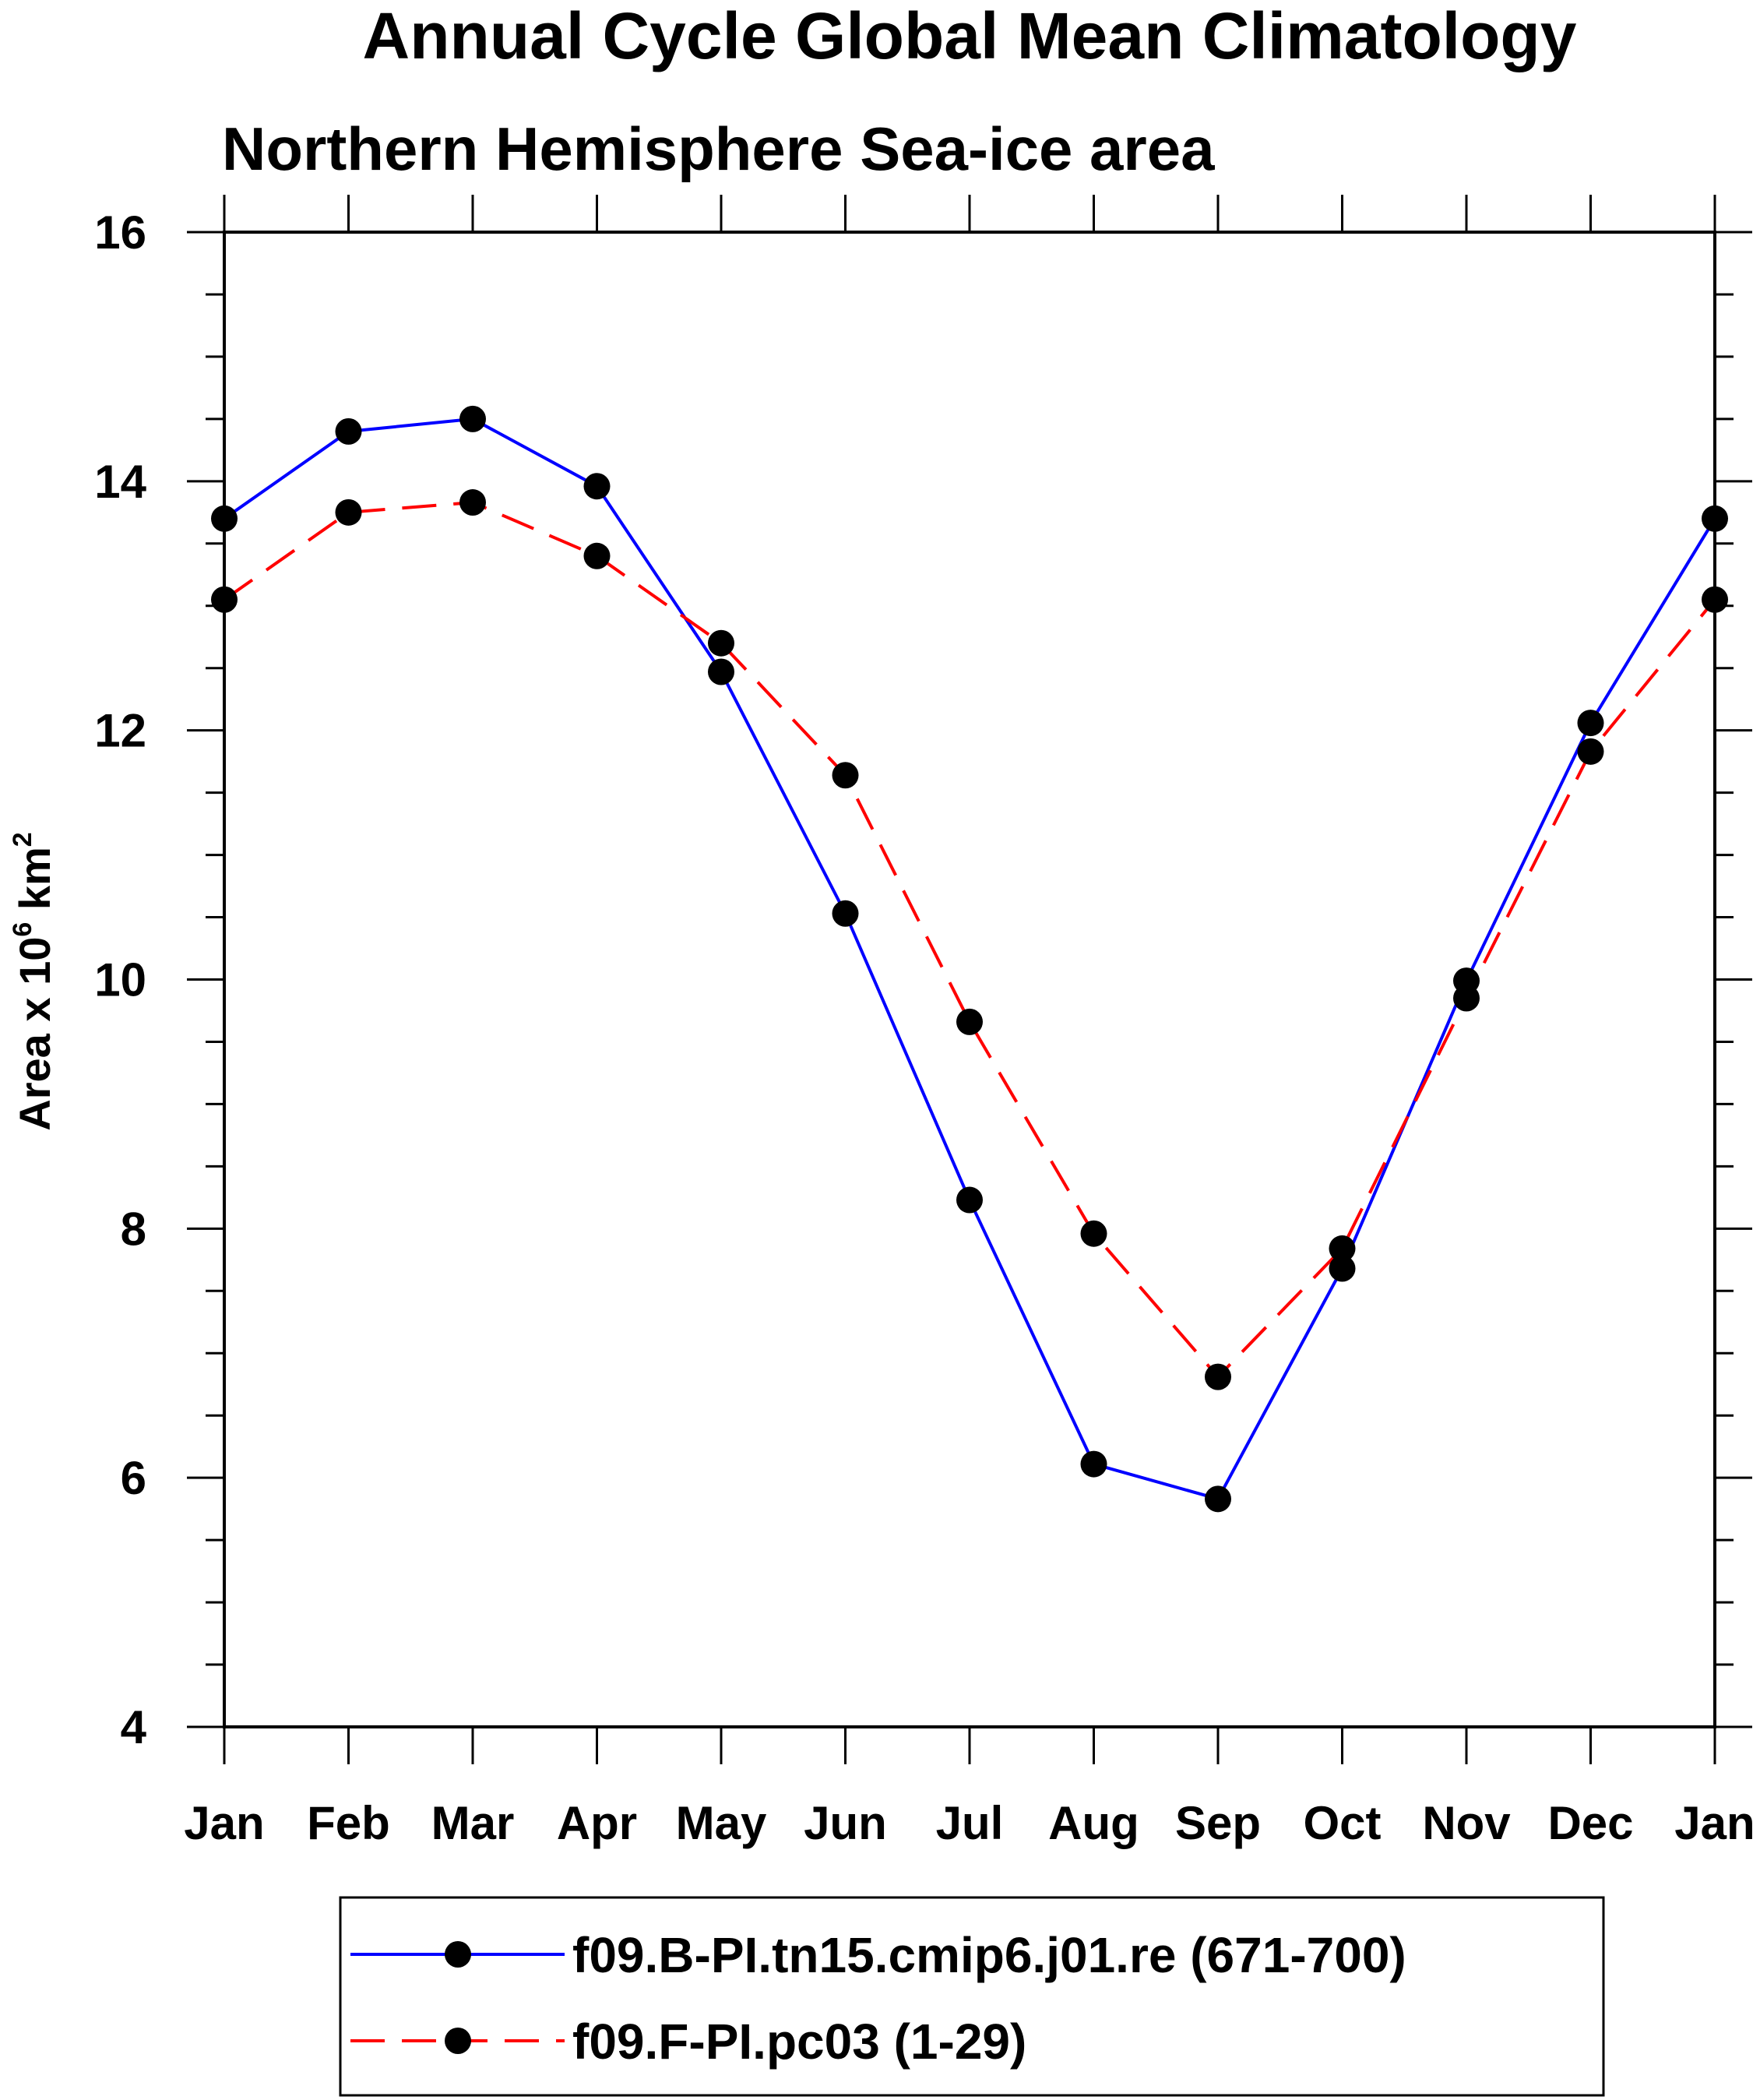  I want to click on y-tick-label: 4, so click(134, 1727).